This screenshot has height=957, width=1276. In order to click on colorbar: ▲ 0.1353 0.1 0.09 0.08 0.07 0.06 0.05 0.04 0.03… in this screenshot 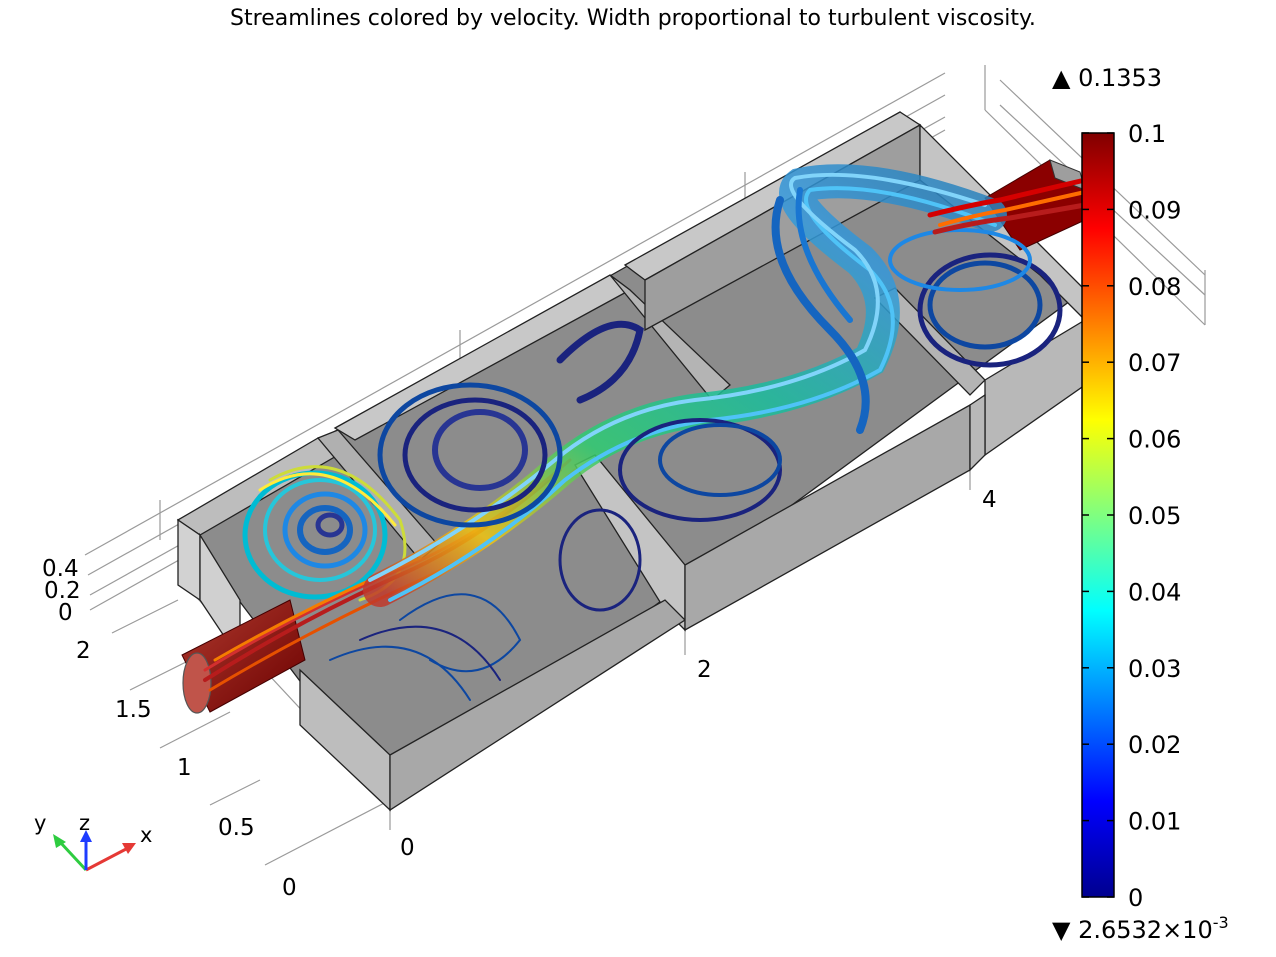, I will do `click(1140, 504)`.